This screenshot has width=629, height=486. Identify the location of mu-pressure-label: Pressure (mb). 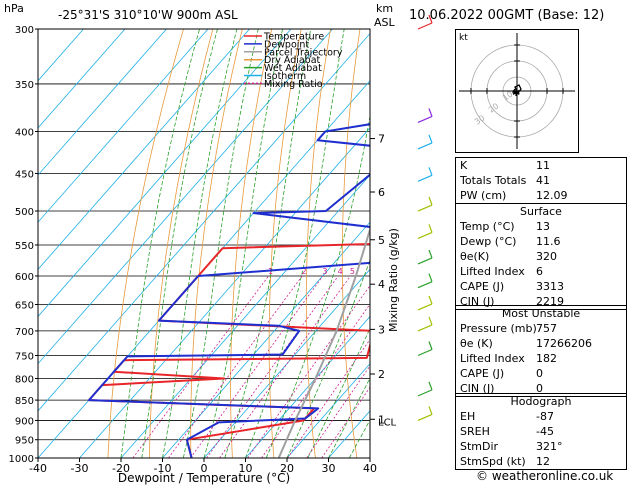
(498, 328).